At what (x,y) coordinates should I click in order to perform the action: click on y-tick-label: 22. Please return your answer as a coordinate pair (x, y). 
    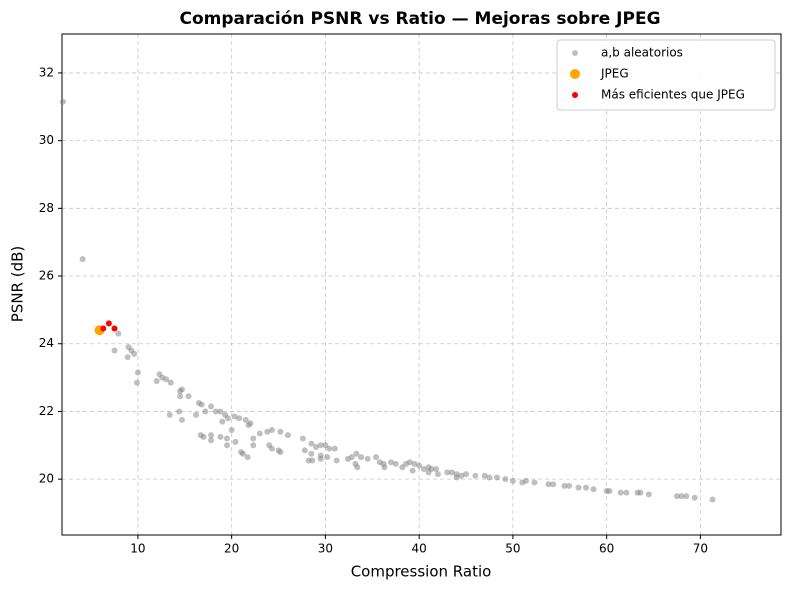
    Looking at the image, I should click on (46, 411).